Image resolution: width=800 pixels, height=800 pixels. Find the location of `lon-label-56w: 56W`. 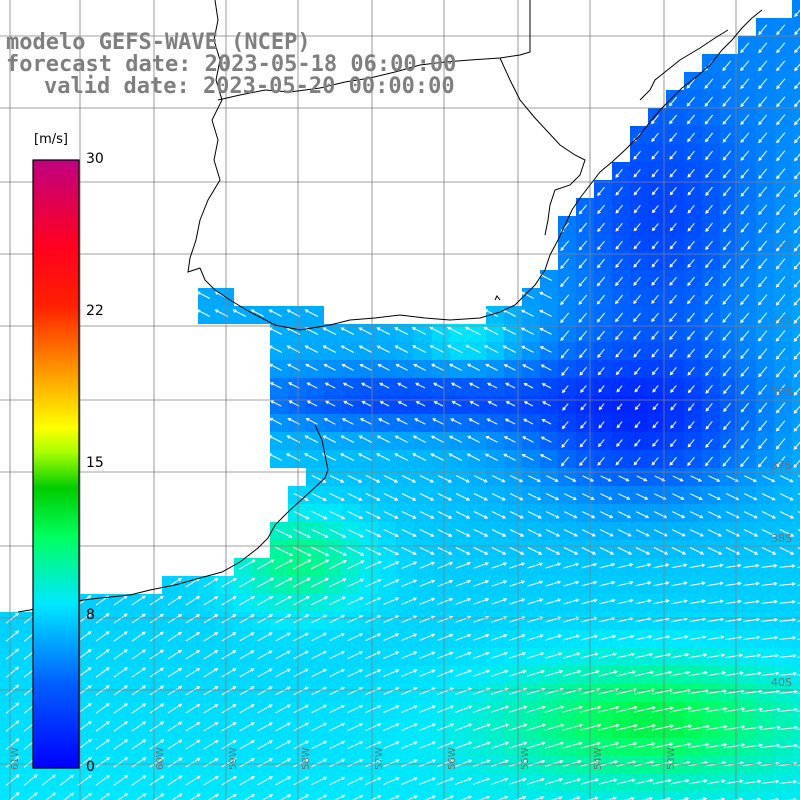

lon-label-56w: 56W is located at coordinates (452, 758).